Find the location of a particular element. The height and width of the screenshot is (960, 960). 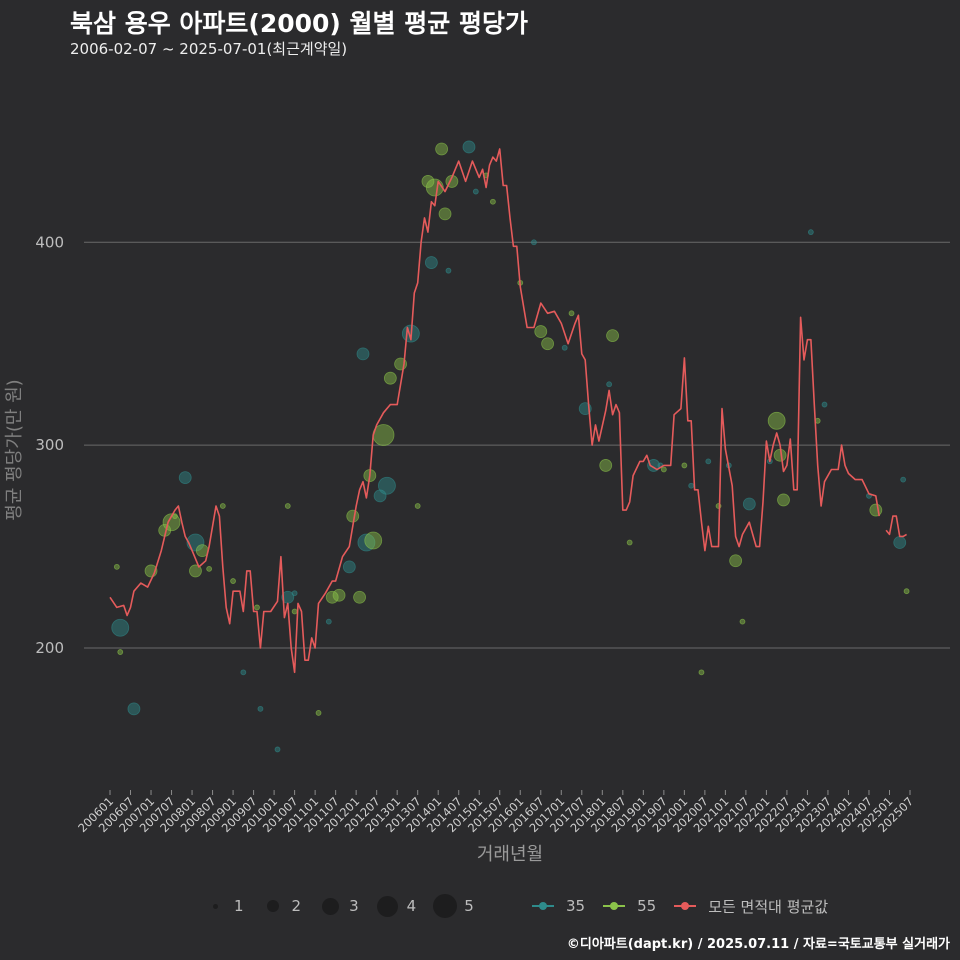

size-legend-label: 4 is located at coordinates (411, 906).